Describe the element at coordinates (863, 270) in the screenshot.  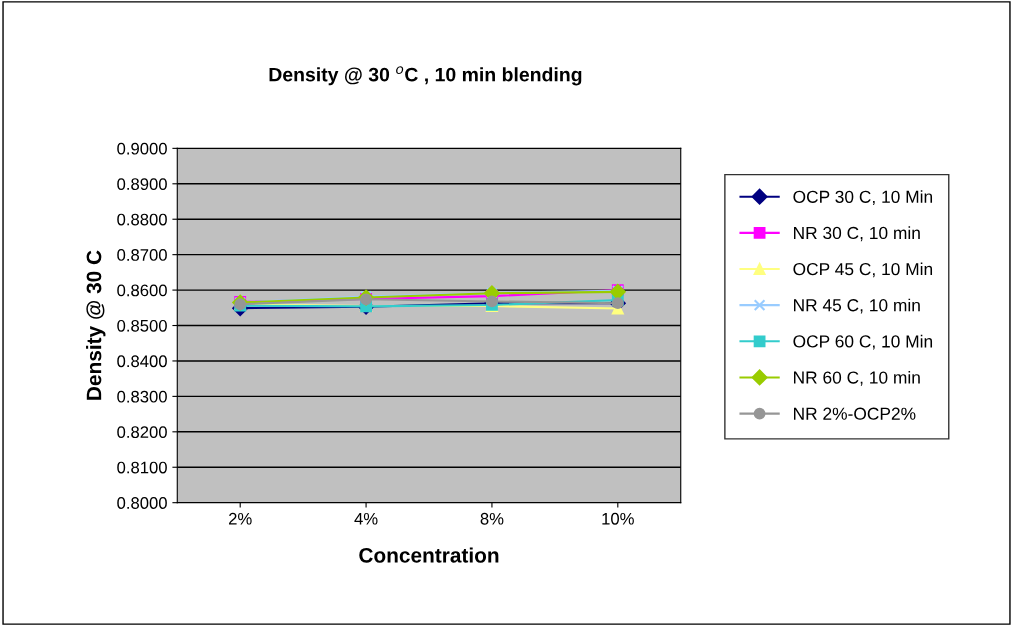
I see `legend-label: OCP 45 C, 10 Min` at that location.